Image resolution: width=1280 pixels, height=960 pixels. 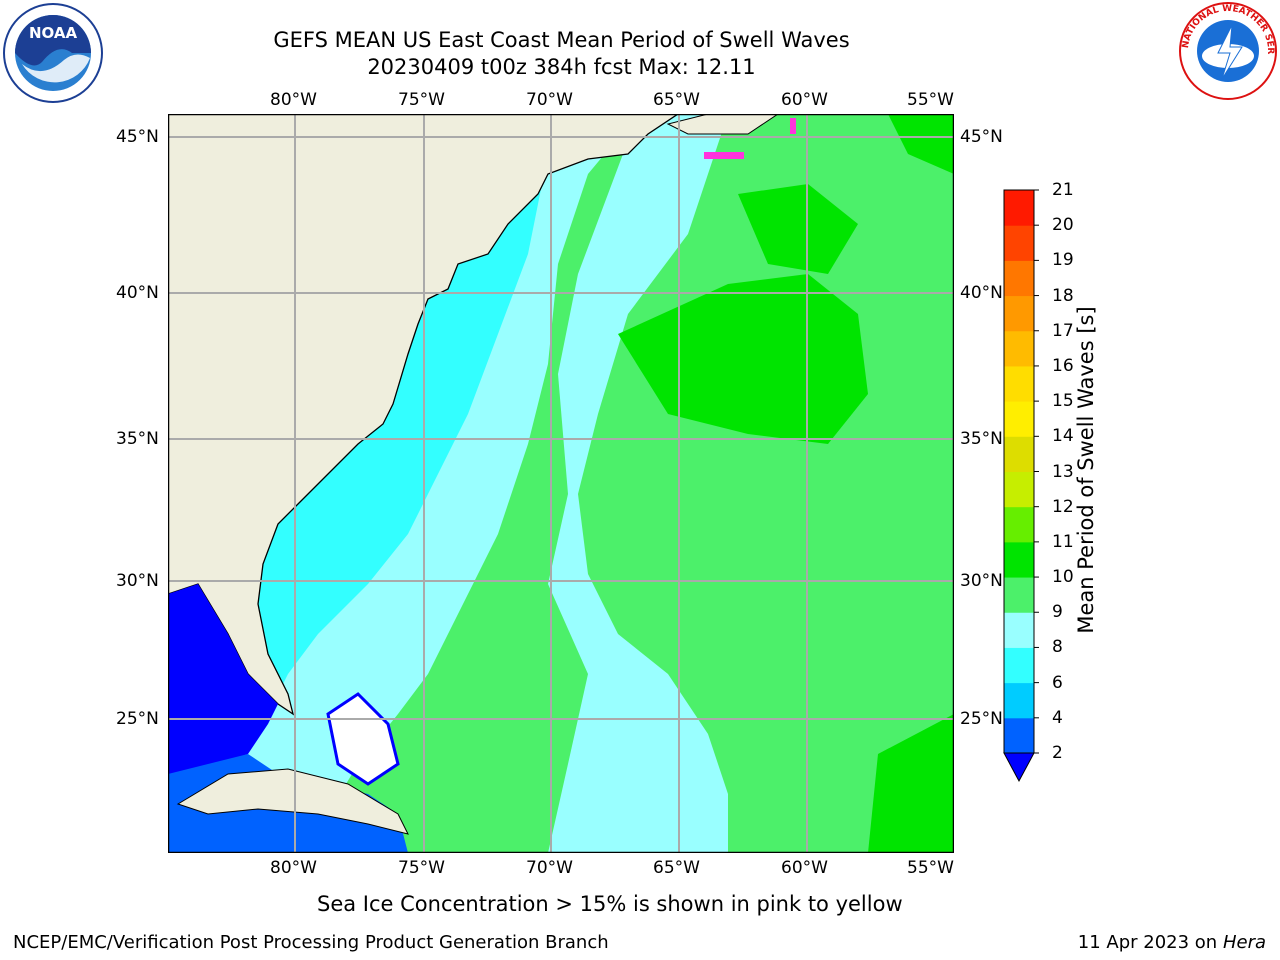 What do you see at coordinates (1019, 767) in the screenshot?
I see `colorbar-under-triangle` at bounding box center [1019, 767].